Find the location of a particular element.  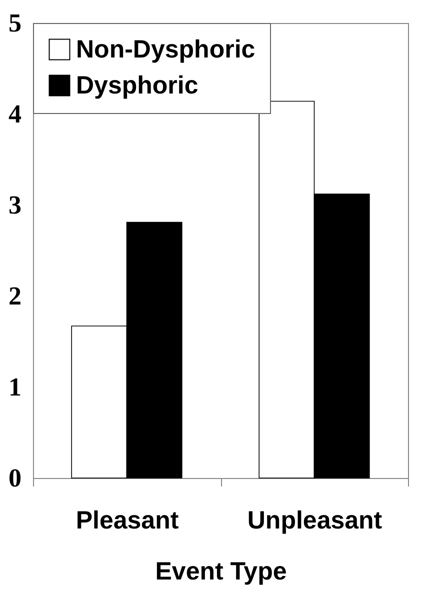

legend-label: Non-Dysphoric is located at coordinates (166, 50).